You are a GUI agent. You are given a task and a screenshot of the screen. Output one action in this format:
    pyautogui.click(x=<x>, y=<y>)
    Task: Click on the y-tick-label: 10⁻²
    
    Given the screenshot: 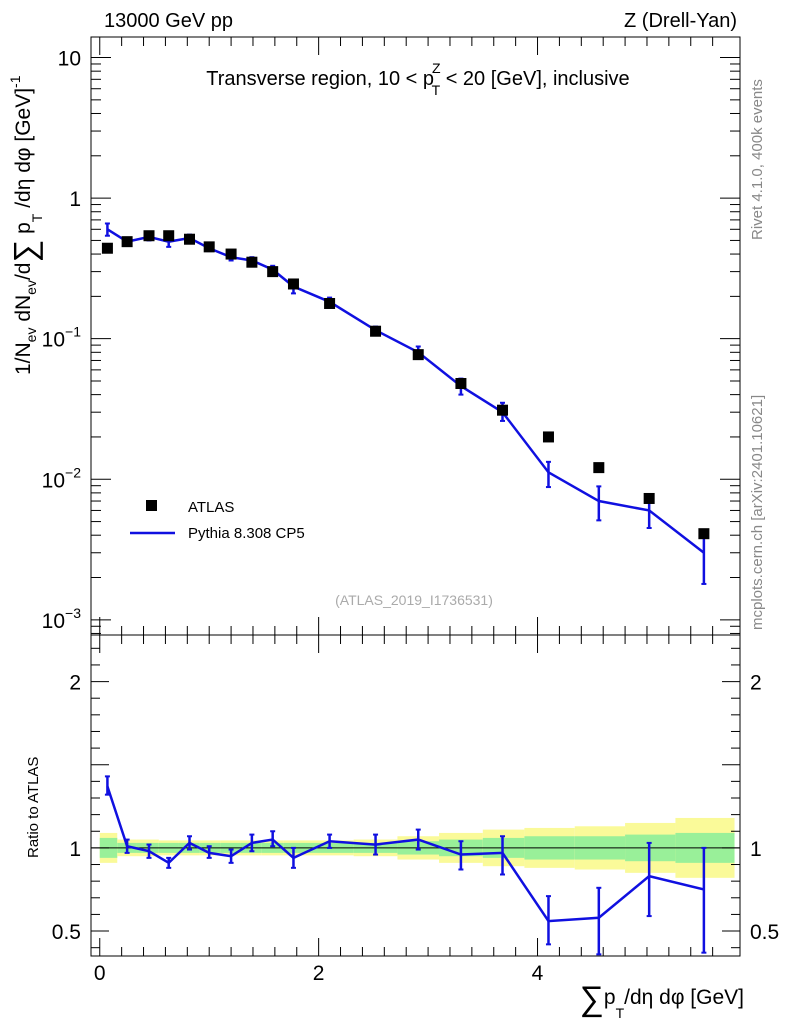 What is the action you would take?
    pyautogui.click(x=62, y=478)
    